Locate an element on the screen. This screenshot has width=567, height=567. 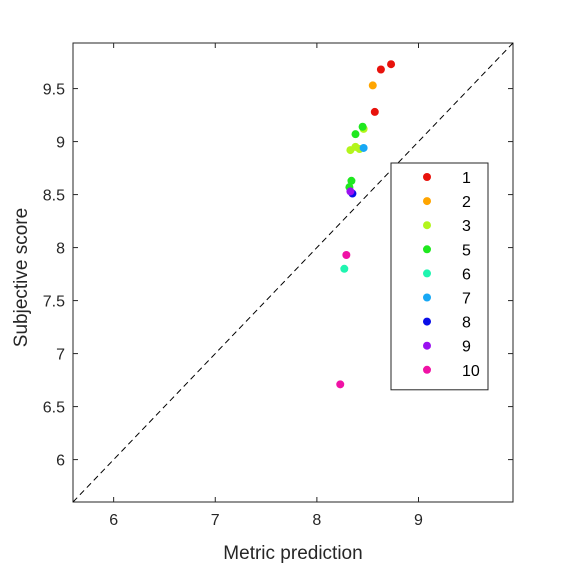
x-axis-label: Metric prediction is located at coordinates (292, 553).